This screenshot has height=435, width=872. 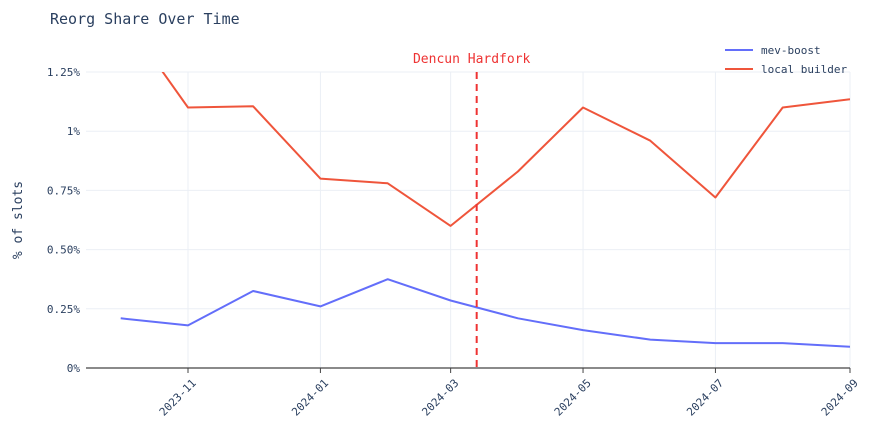 I want to click on x-tick-label: 2024-09, so click(x=840, y=398).